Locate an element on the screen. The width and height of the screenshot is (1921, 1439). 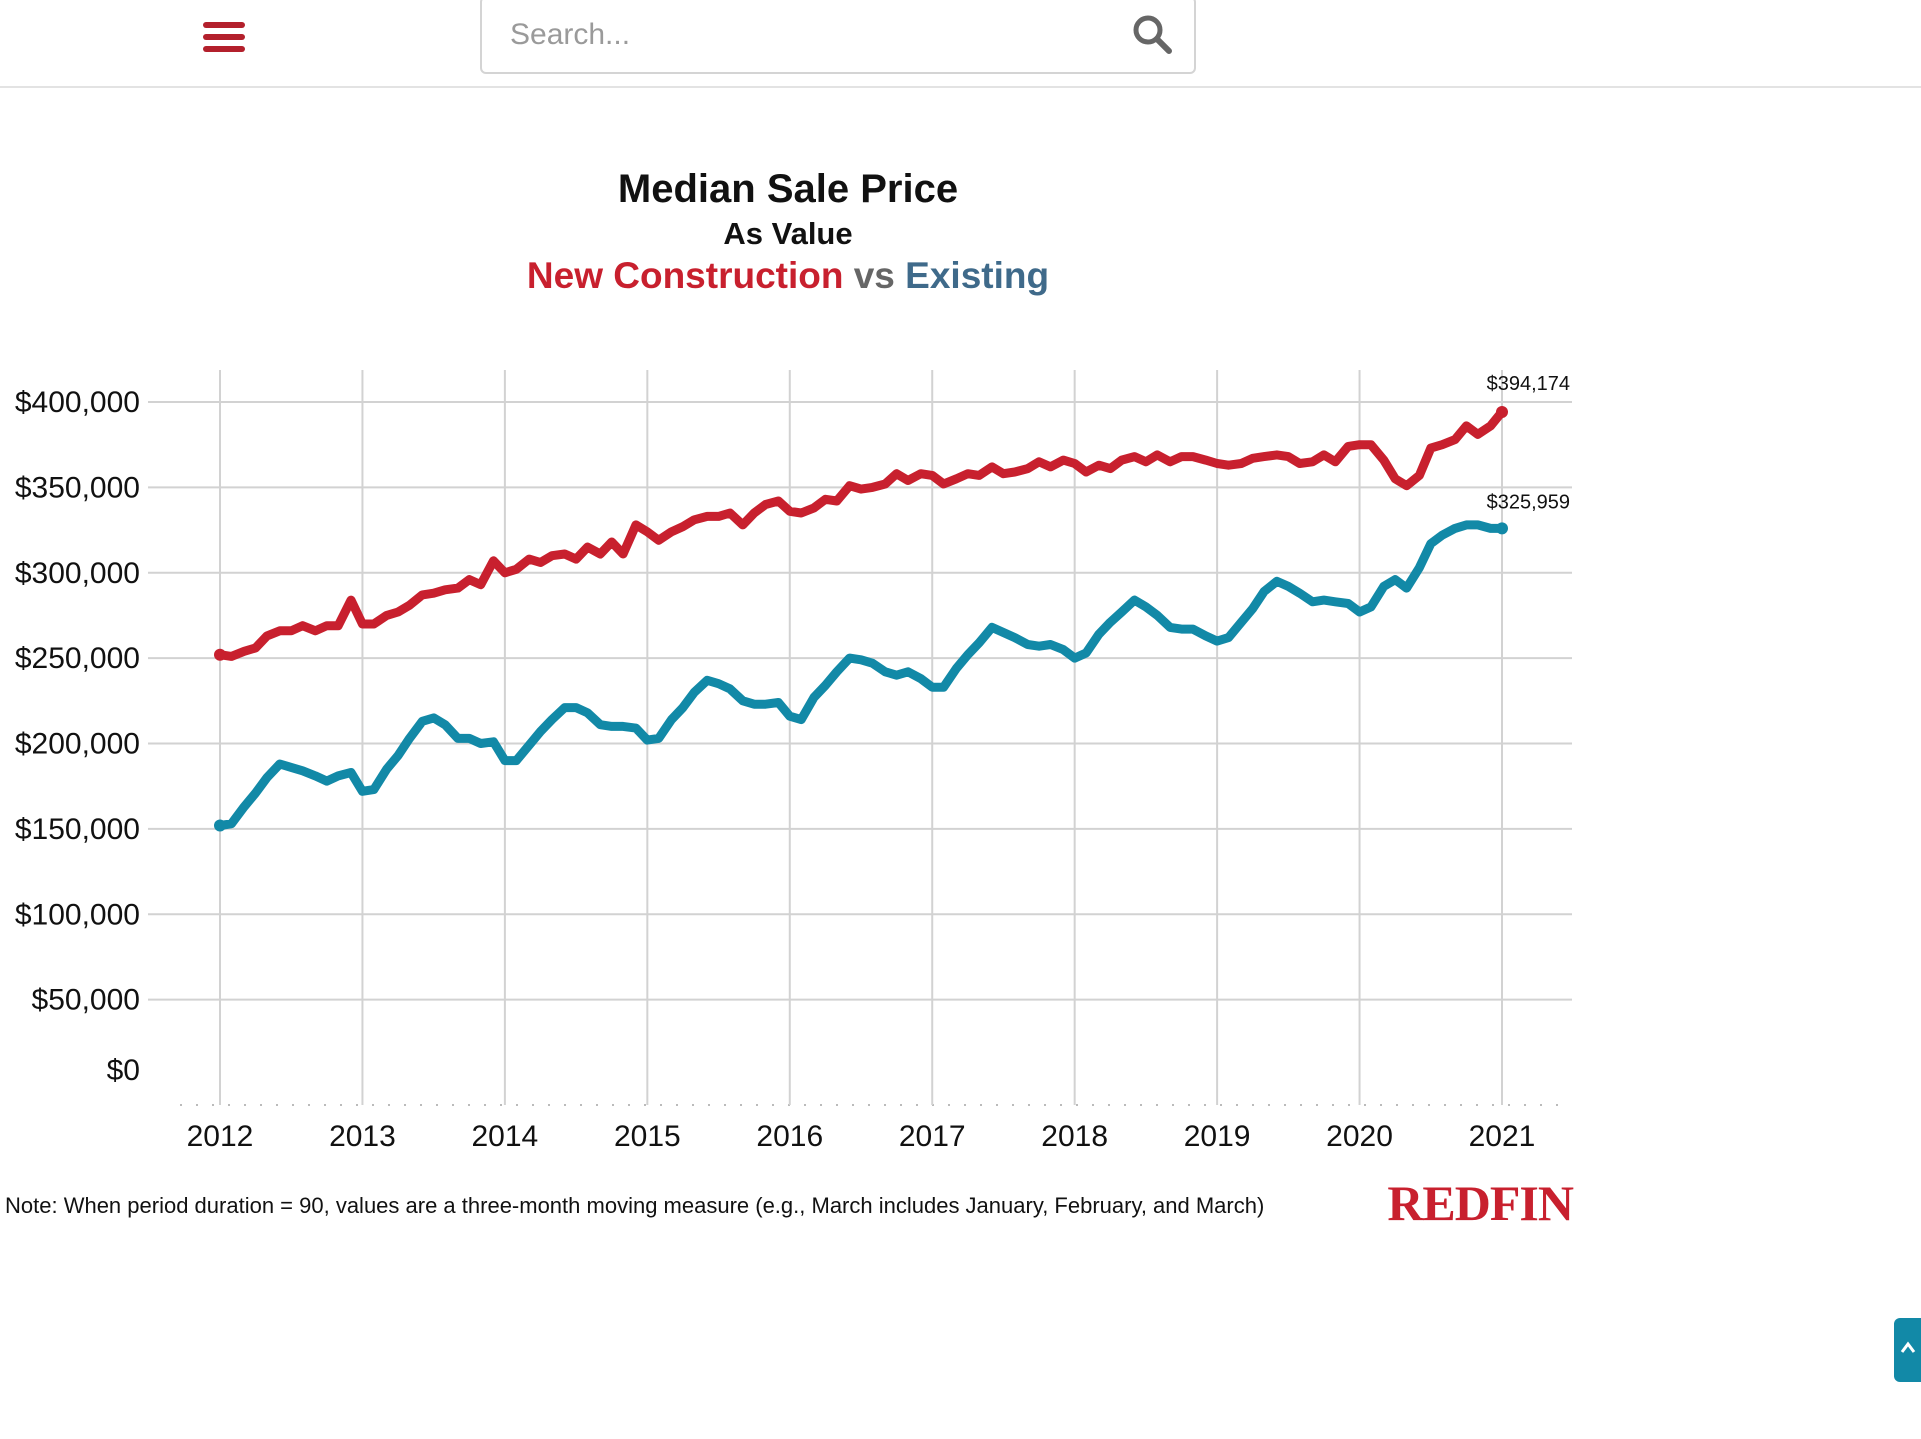
x-tick-label: 2016 is located at coordinates (789, 1136).